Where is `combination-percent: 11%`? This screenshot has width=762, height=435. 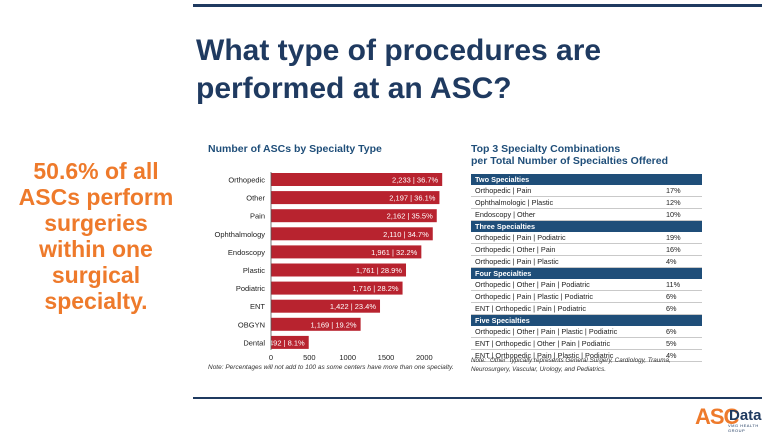
combination-percent: 11% is located at coordinates (673, 284).